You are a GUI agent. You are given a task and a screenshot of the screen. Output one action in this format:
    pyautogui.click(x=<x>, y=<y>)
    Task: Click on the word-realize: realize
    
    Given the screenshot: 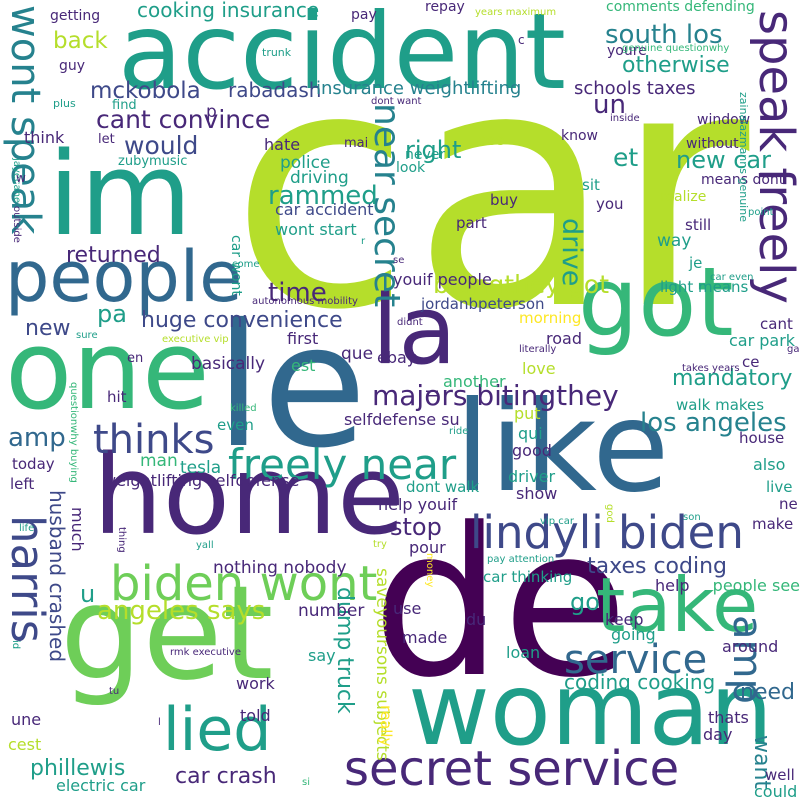 What is the action you would take?
    pyautogui.click(x=683, y=197)
    